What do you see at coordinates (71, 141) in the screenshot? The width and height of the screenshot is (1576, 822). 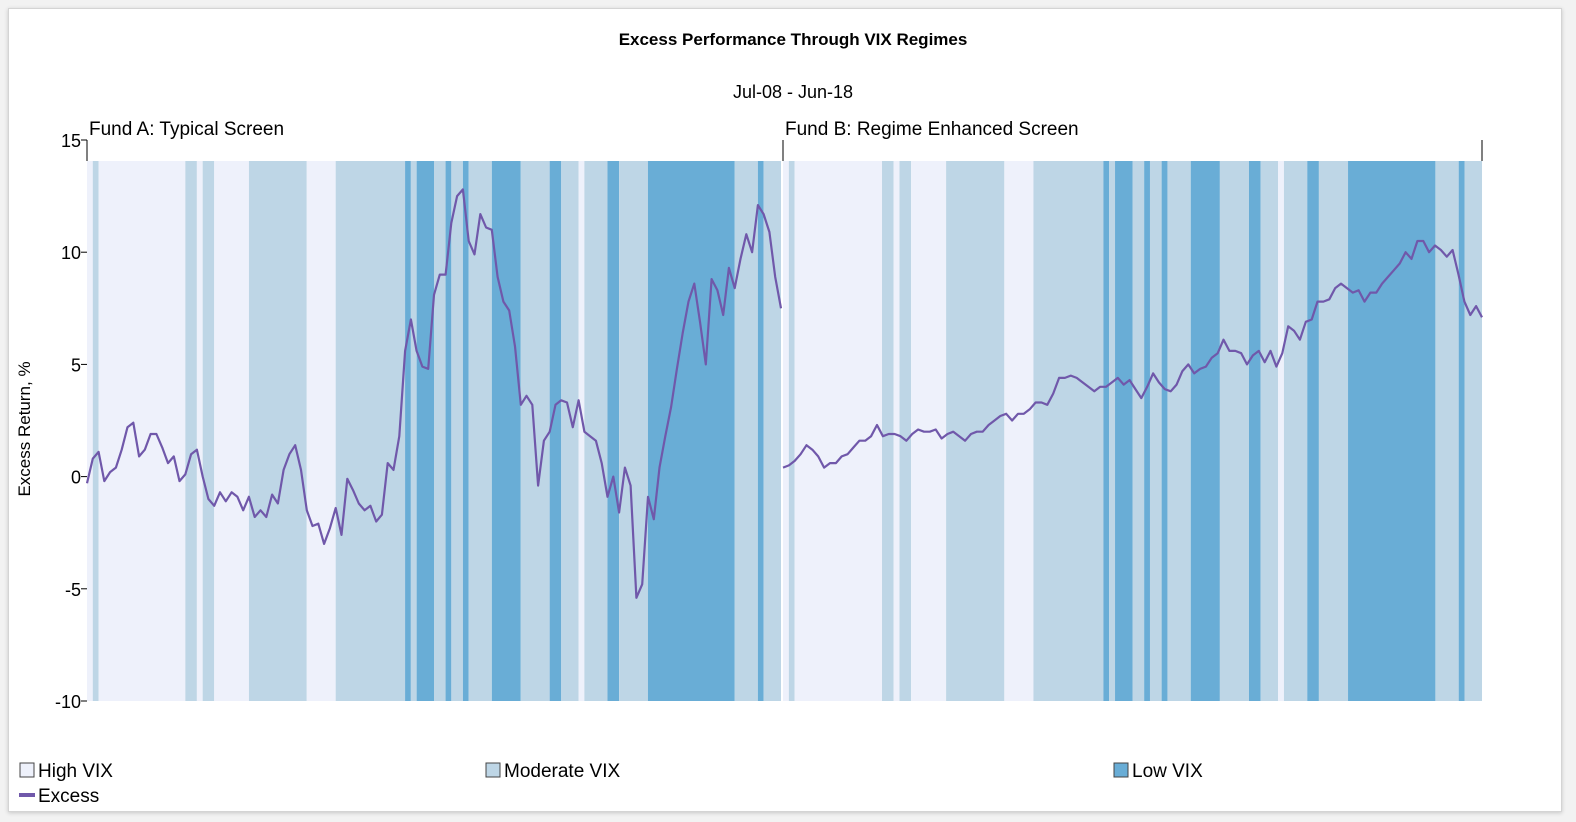 I see `y-tick-label: 15` at bounding box center [71, 141].